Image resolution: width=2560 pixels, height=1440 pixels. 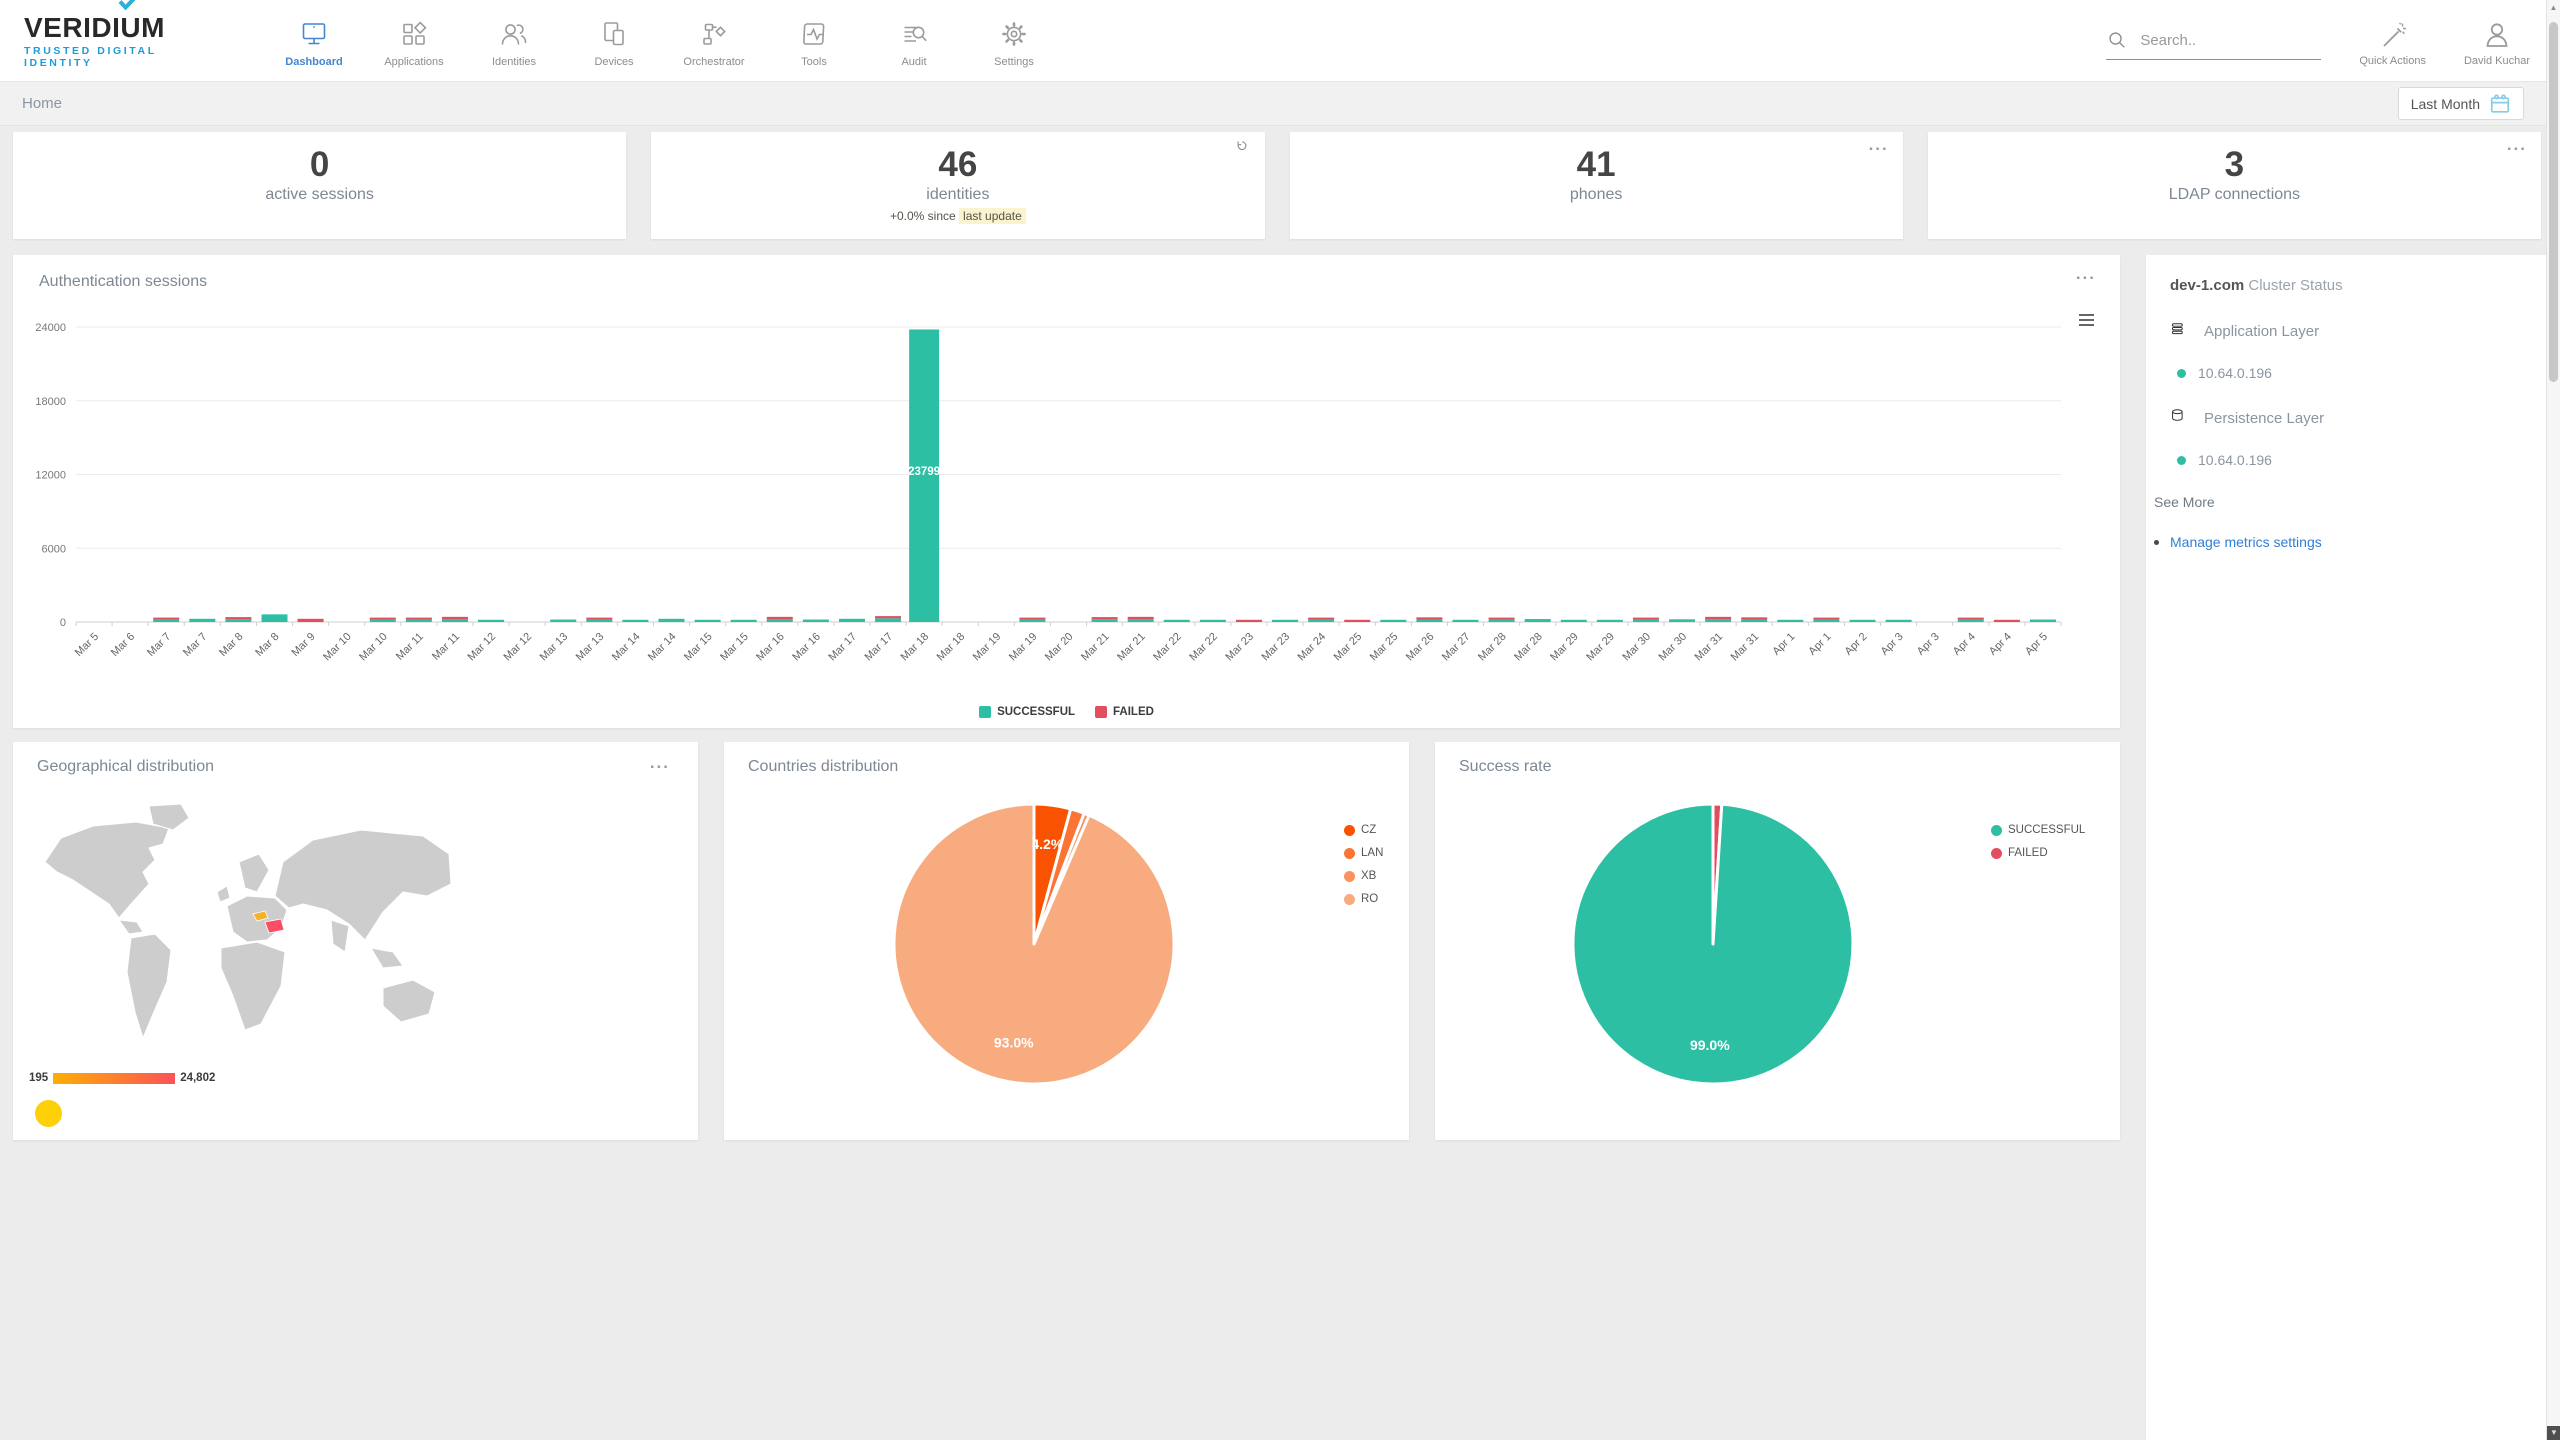 I want to click on nav-item-identities: Identities, so click(x=514, y=40).